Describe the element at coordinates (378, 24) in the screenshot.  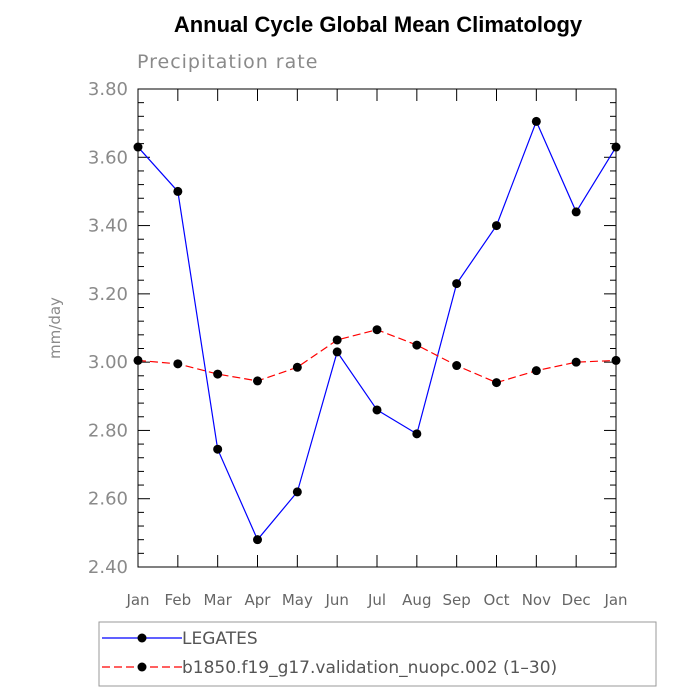
I see `chart-title: Annual Cycle Global Mean Climatology` at that location.